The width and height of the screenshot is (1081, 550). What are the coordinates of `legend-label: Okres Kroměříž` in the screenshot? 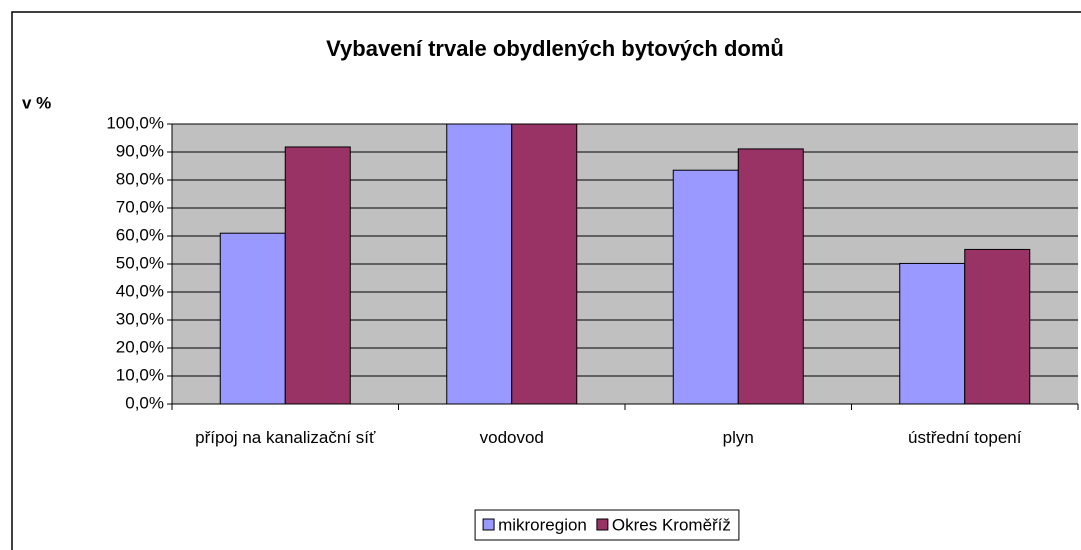 It's located at (671, 524).